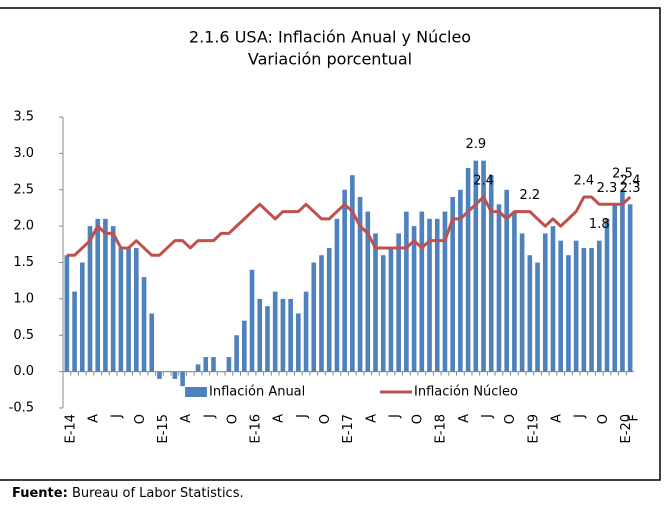  What do you see at coordinates (23, 153) in the screenshot?
I see `y-tick-label: 3.0` at bounding box center [23, 153].